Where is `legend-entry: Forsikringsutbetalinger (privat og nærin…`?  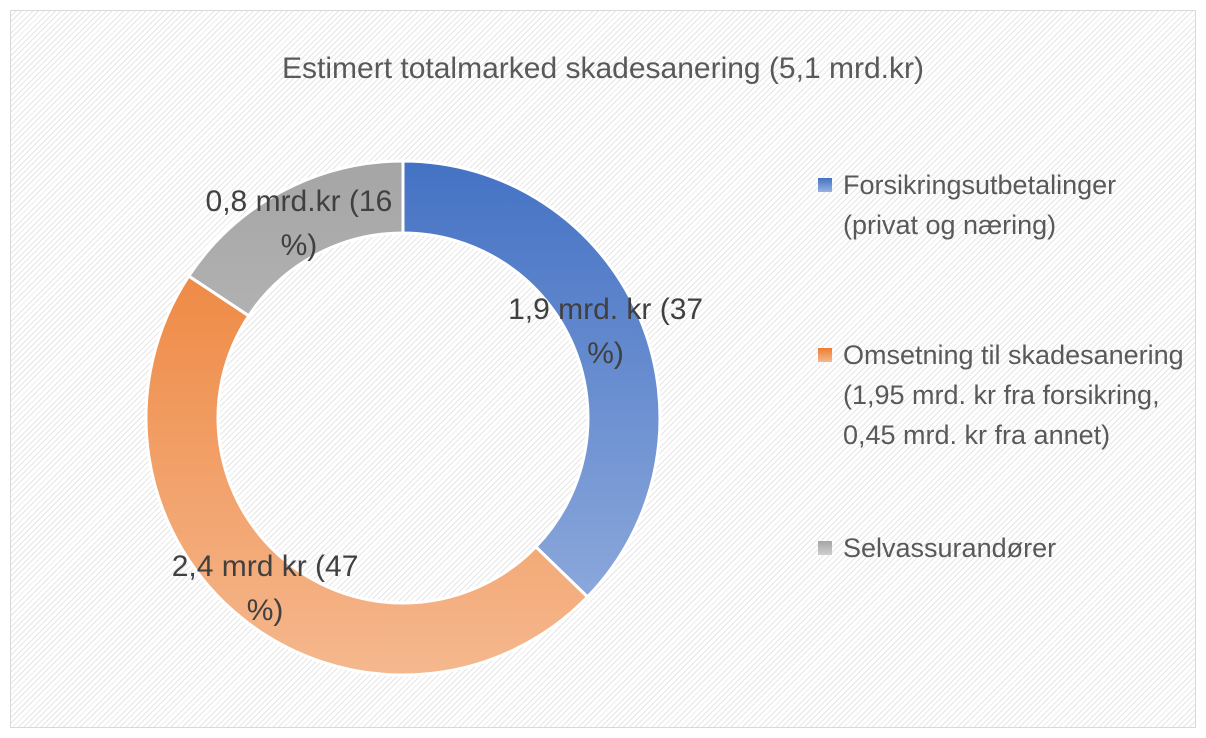
legend-entry: Forsikringsutbetalinger (privat og nærin… is located at coordinates (1003, 205).